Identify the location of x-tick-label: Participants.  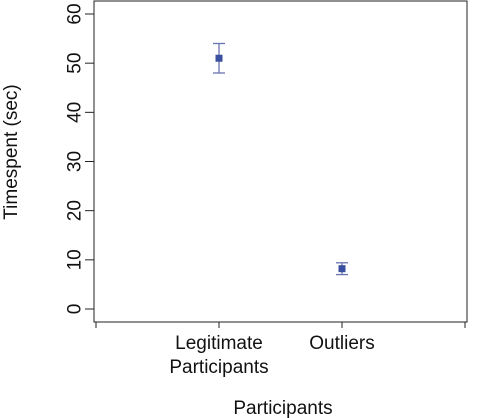
(218, 367).